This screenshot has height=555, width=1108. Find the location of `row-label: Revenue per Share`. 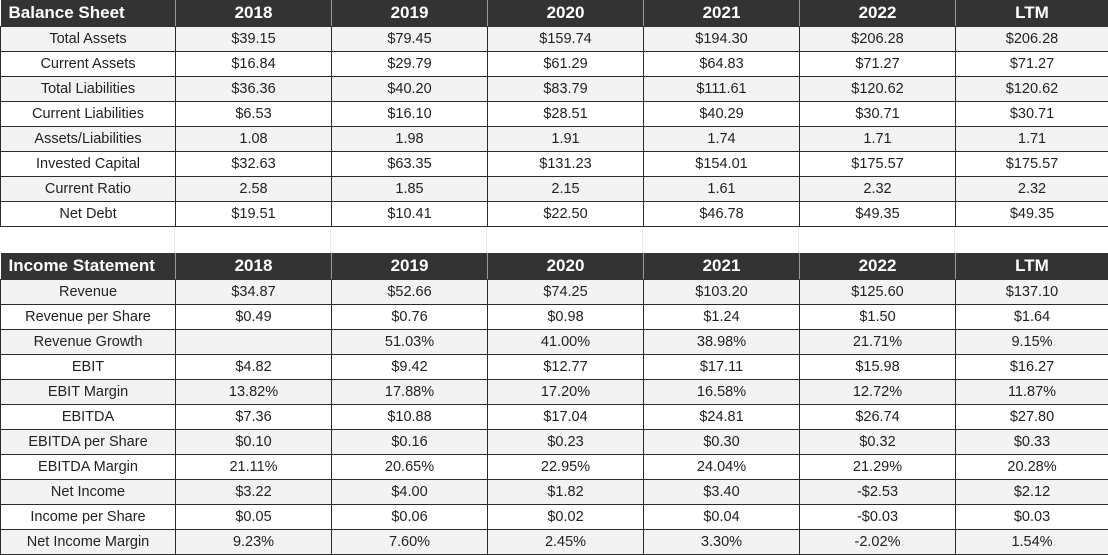

row-label: Revenue per Share is located at coordinates (88, 317).